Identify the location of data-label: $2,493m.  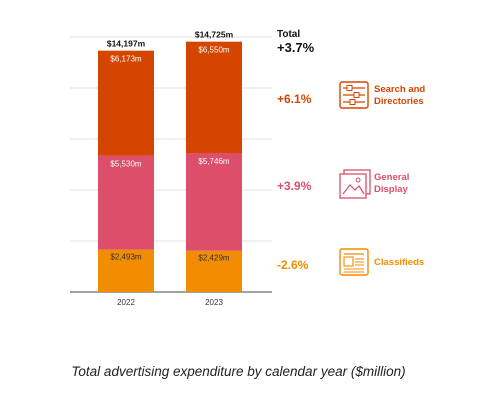
(125, 257).